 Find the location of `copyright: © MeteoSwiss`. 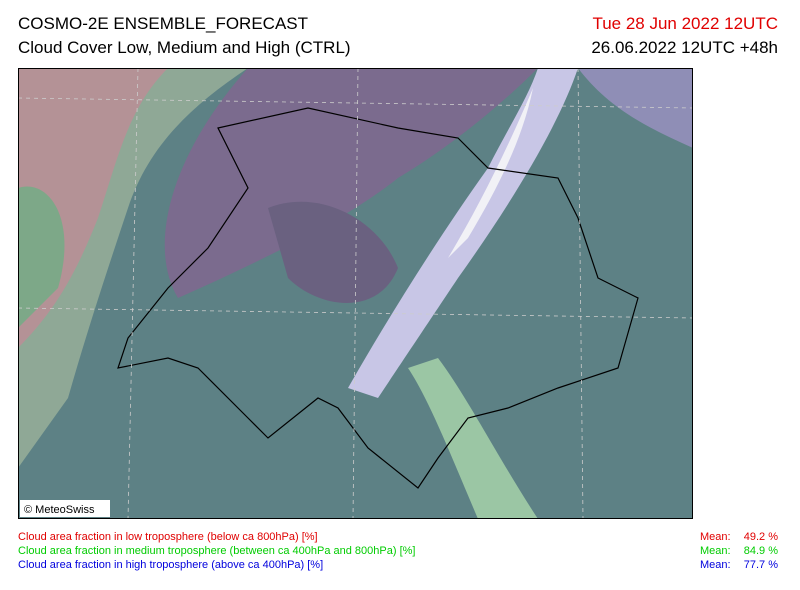

copyright: © MeteoSwiss is located at coordinates (59, 510).